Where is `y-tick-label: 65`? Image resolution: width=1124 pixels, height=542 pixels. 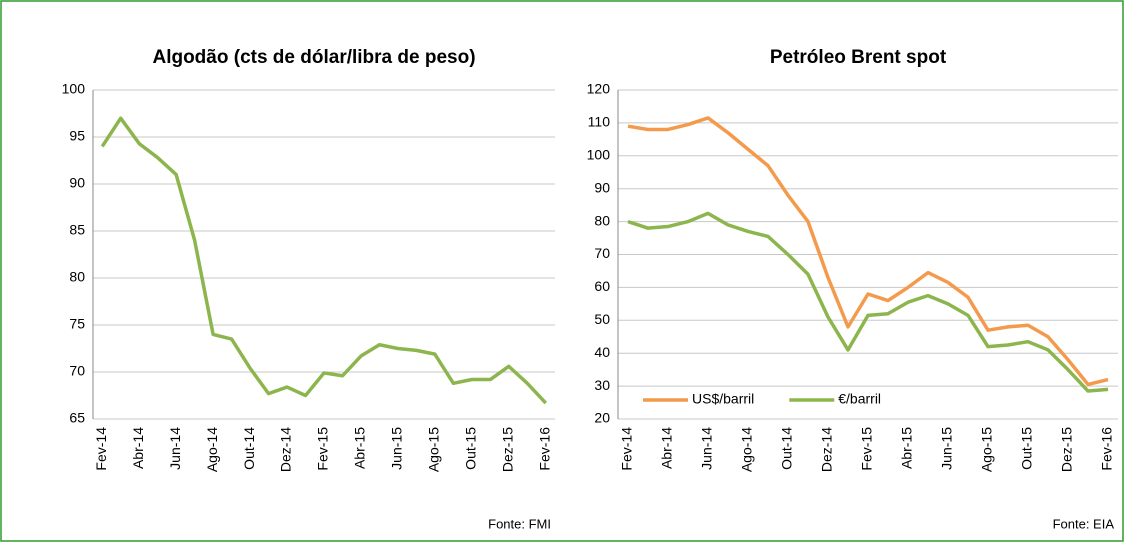 y-tick-label: 65 is located at coordinates (77, 418).